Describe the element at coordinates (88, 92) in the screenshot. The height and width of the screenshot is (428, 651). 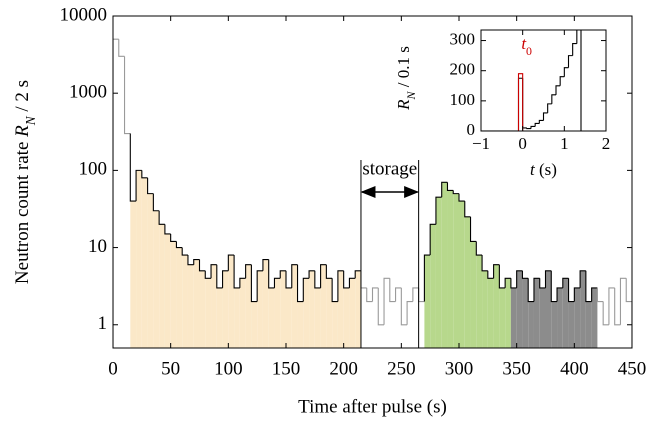
I see `y-tick-label: 1000` at that location.